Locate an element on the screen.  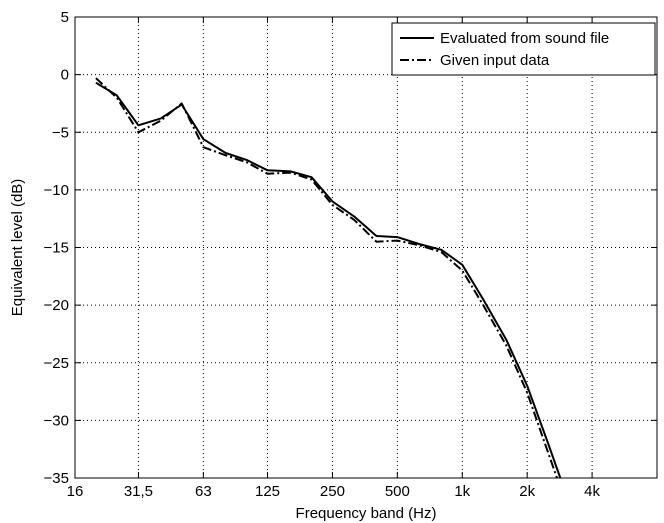
legend-box is located at coordinates (523, 49).